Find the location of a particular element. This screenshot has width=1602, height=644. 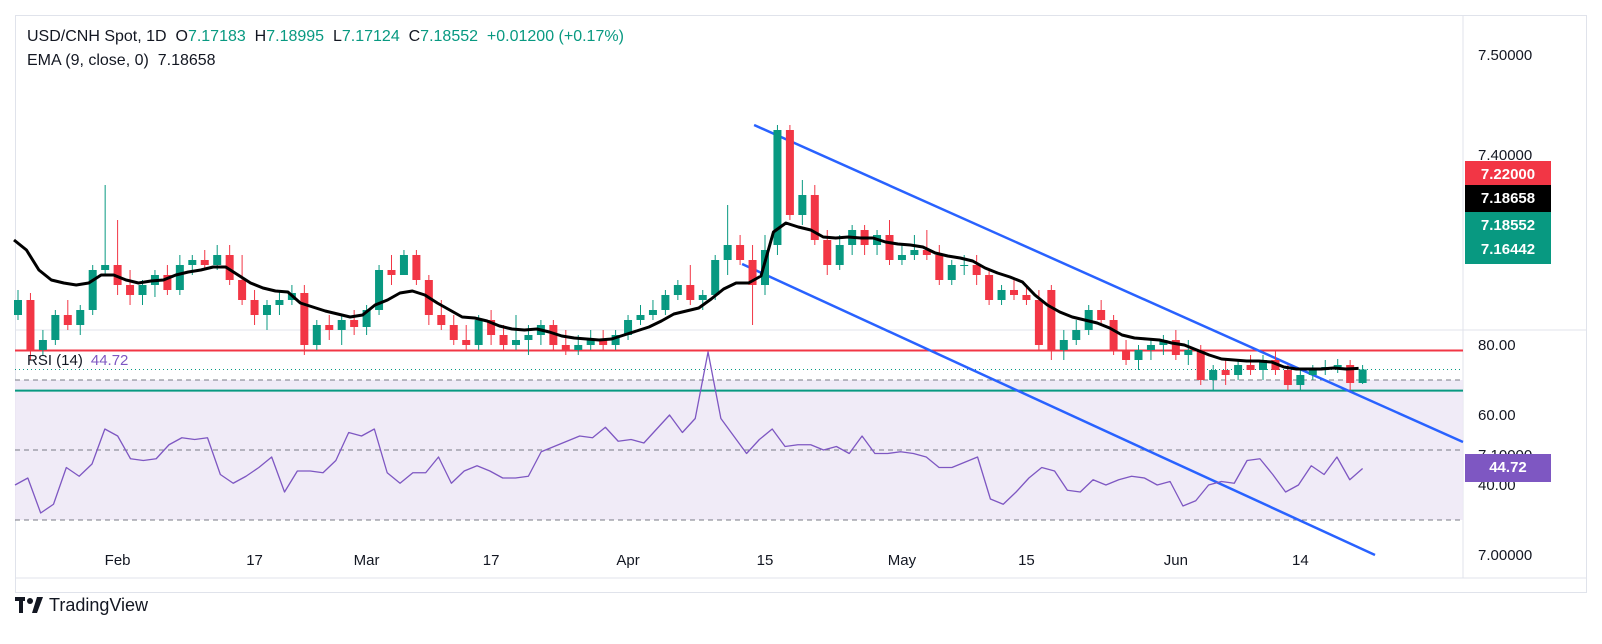

symbol-name: USD/CNH Spot, 1D is located at coordinates (97, 36).